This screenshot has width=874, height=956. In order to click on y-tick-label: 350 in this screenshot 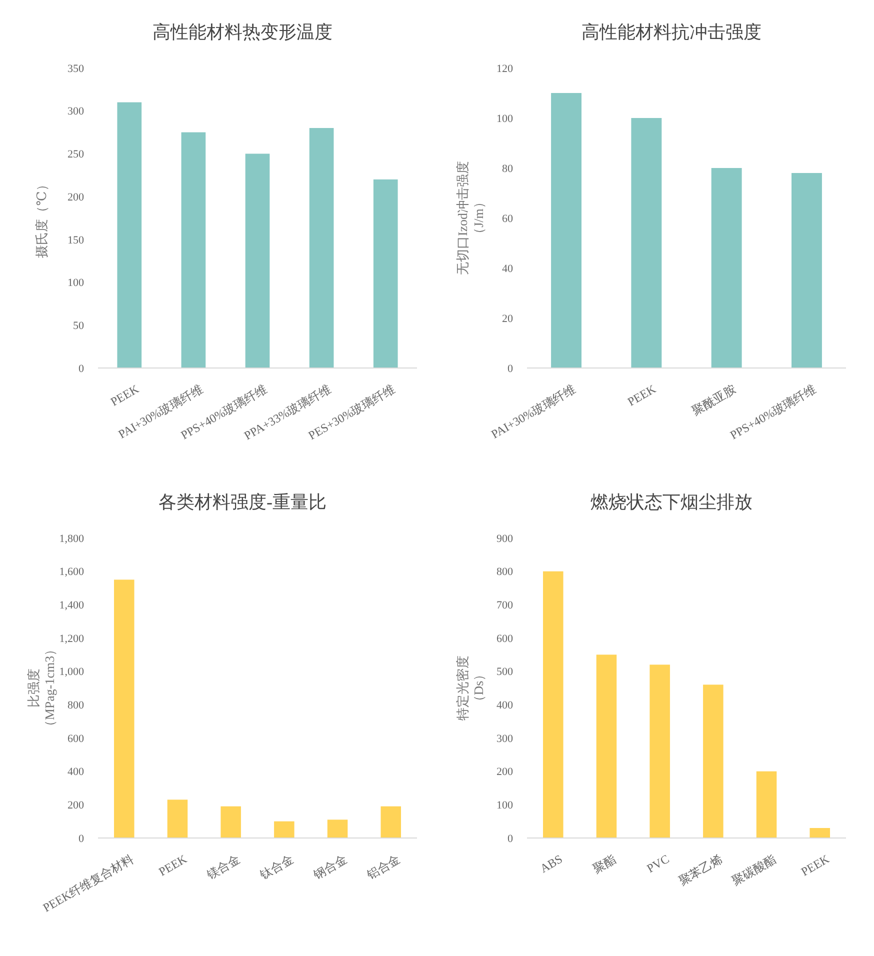, I will do `click(76, 68)`.